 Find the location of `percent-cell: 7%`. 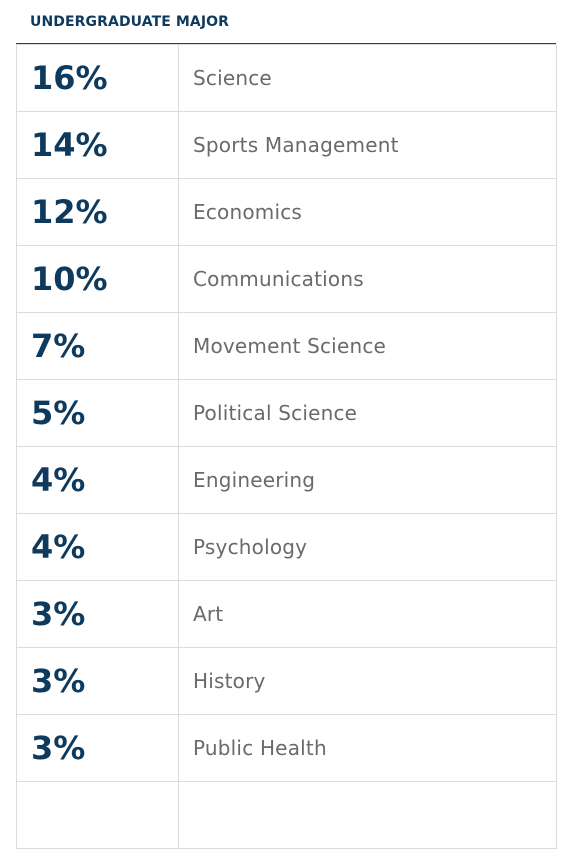

percent-cell: 7% is located at coordinates (97, 346).